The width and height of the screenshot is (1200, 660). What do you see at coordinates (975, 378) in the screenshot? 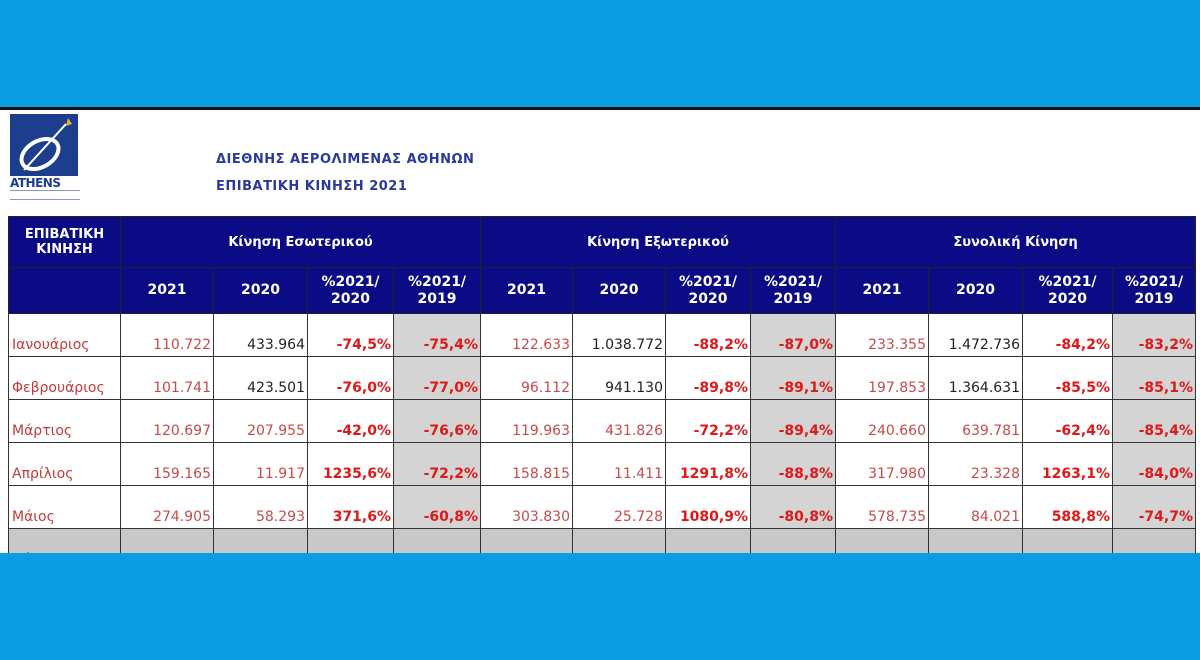
I see `table-cell: 1.364.631` at bounding box center [975, 378].